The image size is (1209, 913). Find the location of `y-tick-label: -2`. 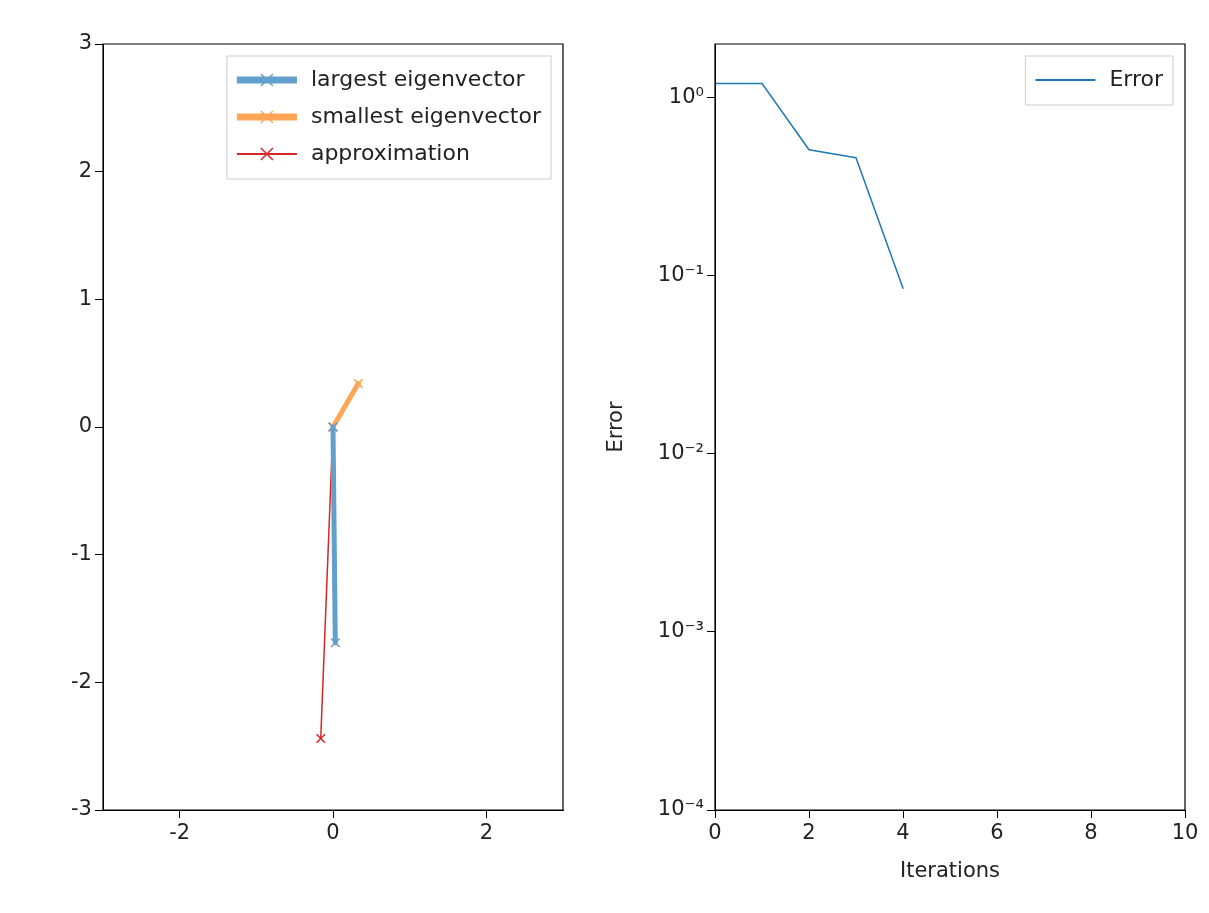

y-tick-label: -2 is located at coordinates (81, 680).